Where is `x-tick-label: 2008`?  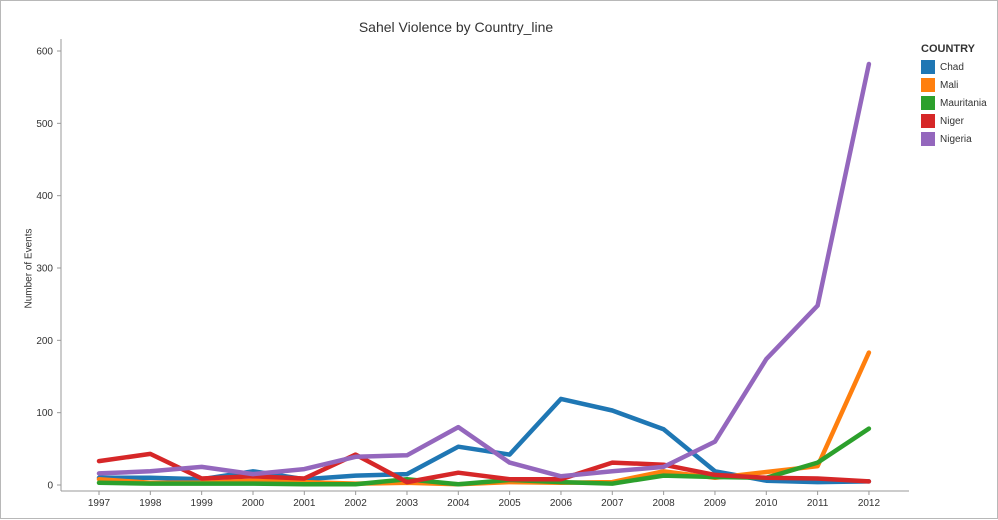 x-tick-label: 2008 is located at coordinates (664, 503).